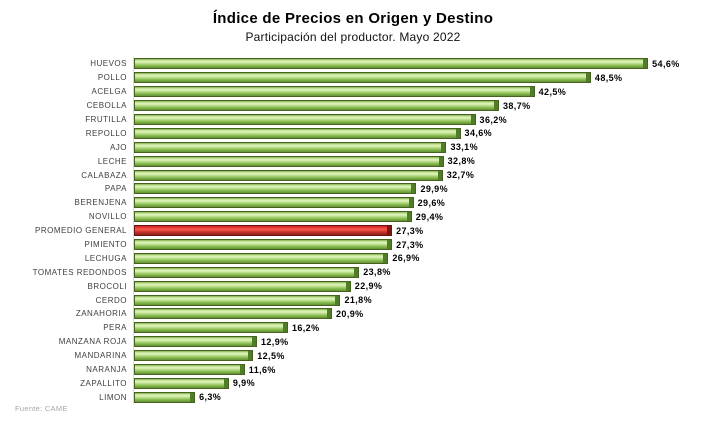  I want to click on bar-row: LECHUGA 26,9%, so click(351, 258).